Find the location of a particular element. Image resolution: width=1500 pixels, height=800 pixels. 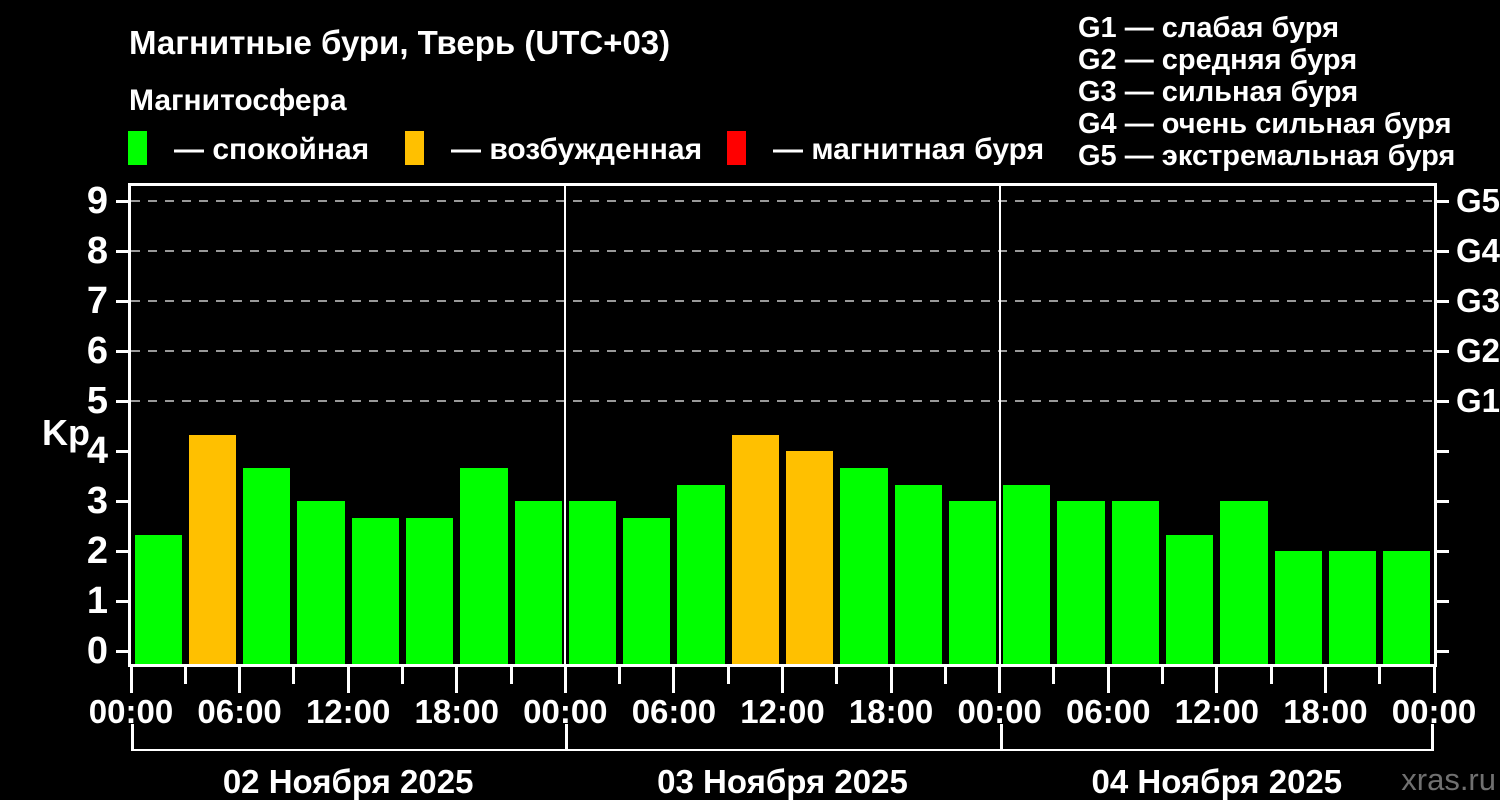

y-axis-label: 9 is located at coordinates (97, 201).